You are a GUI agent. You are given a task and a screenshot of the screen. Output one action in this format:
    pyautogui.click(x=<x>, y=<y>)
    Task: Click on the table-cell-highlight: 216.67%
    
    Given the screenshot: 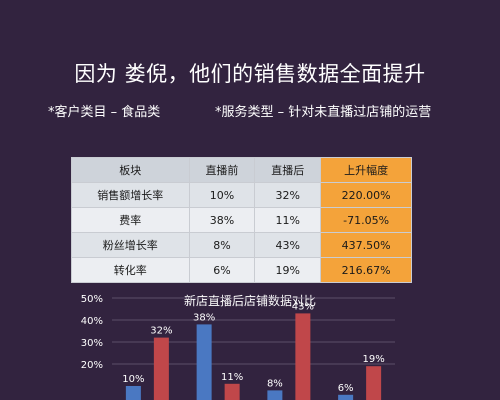 What is the action you would take?
    pyautogui.click(x=366, y=270)
    